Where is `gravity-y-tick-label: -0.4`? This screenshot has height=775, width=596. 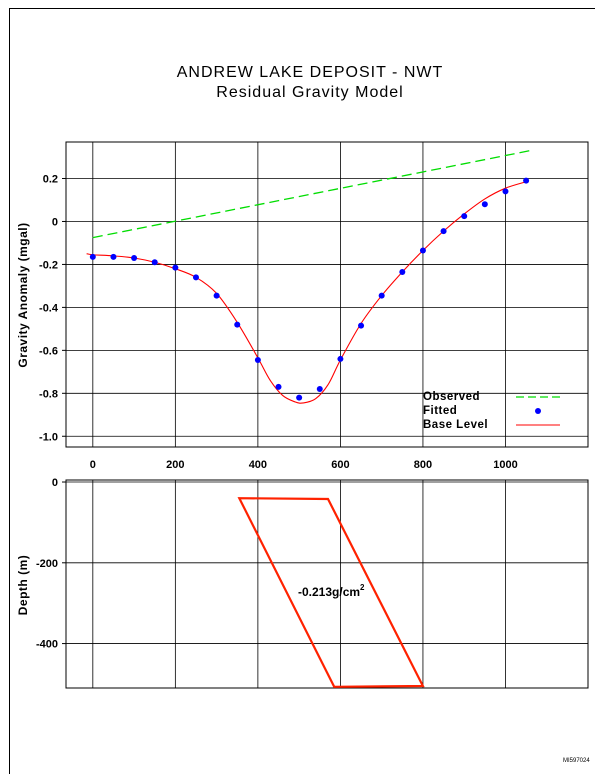 gravity-y-tick-label: -0.4 is located at coordinates (49, 308).